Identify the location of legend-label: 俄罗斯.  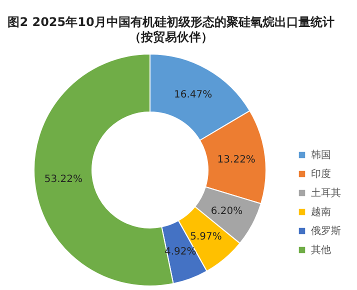
(326, 231).